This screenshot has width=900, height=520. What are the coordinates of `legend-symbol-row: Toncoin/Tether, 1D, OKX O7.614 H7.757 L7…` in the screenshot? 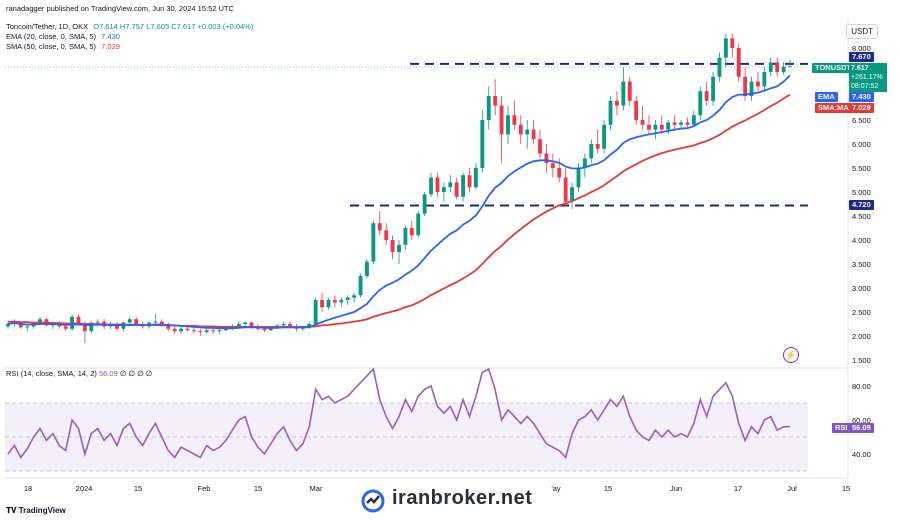 It's located at (131, 27).